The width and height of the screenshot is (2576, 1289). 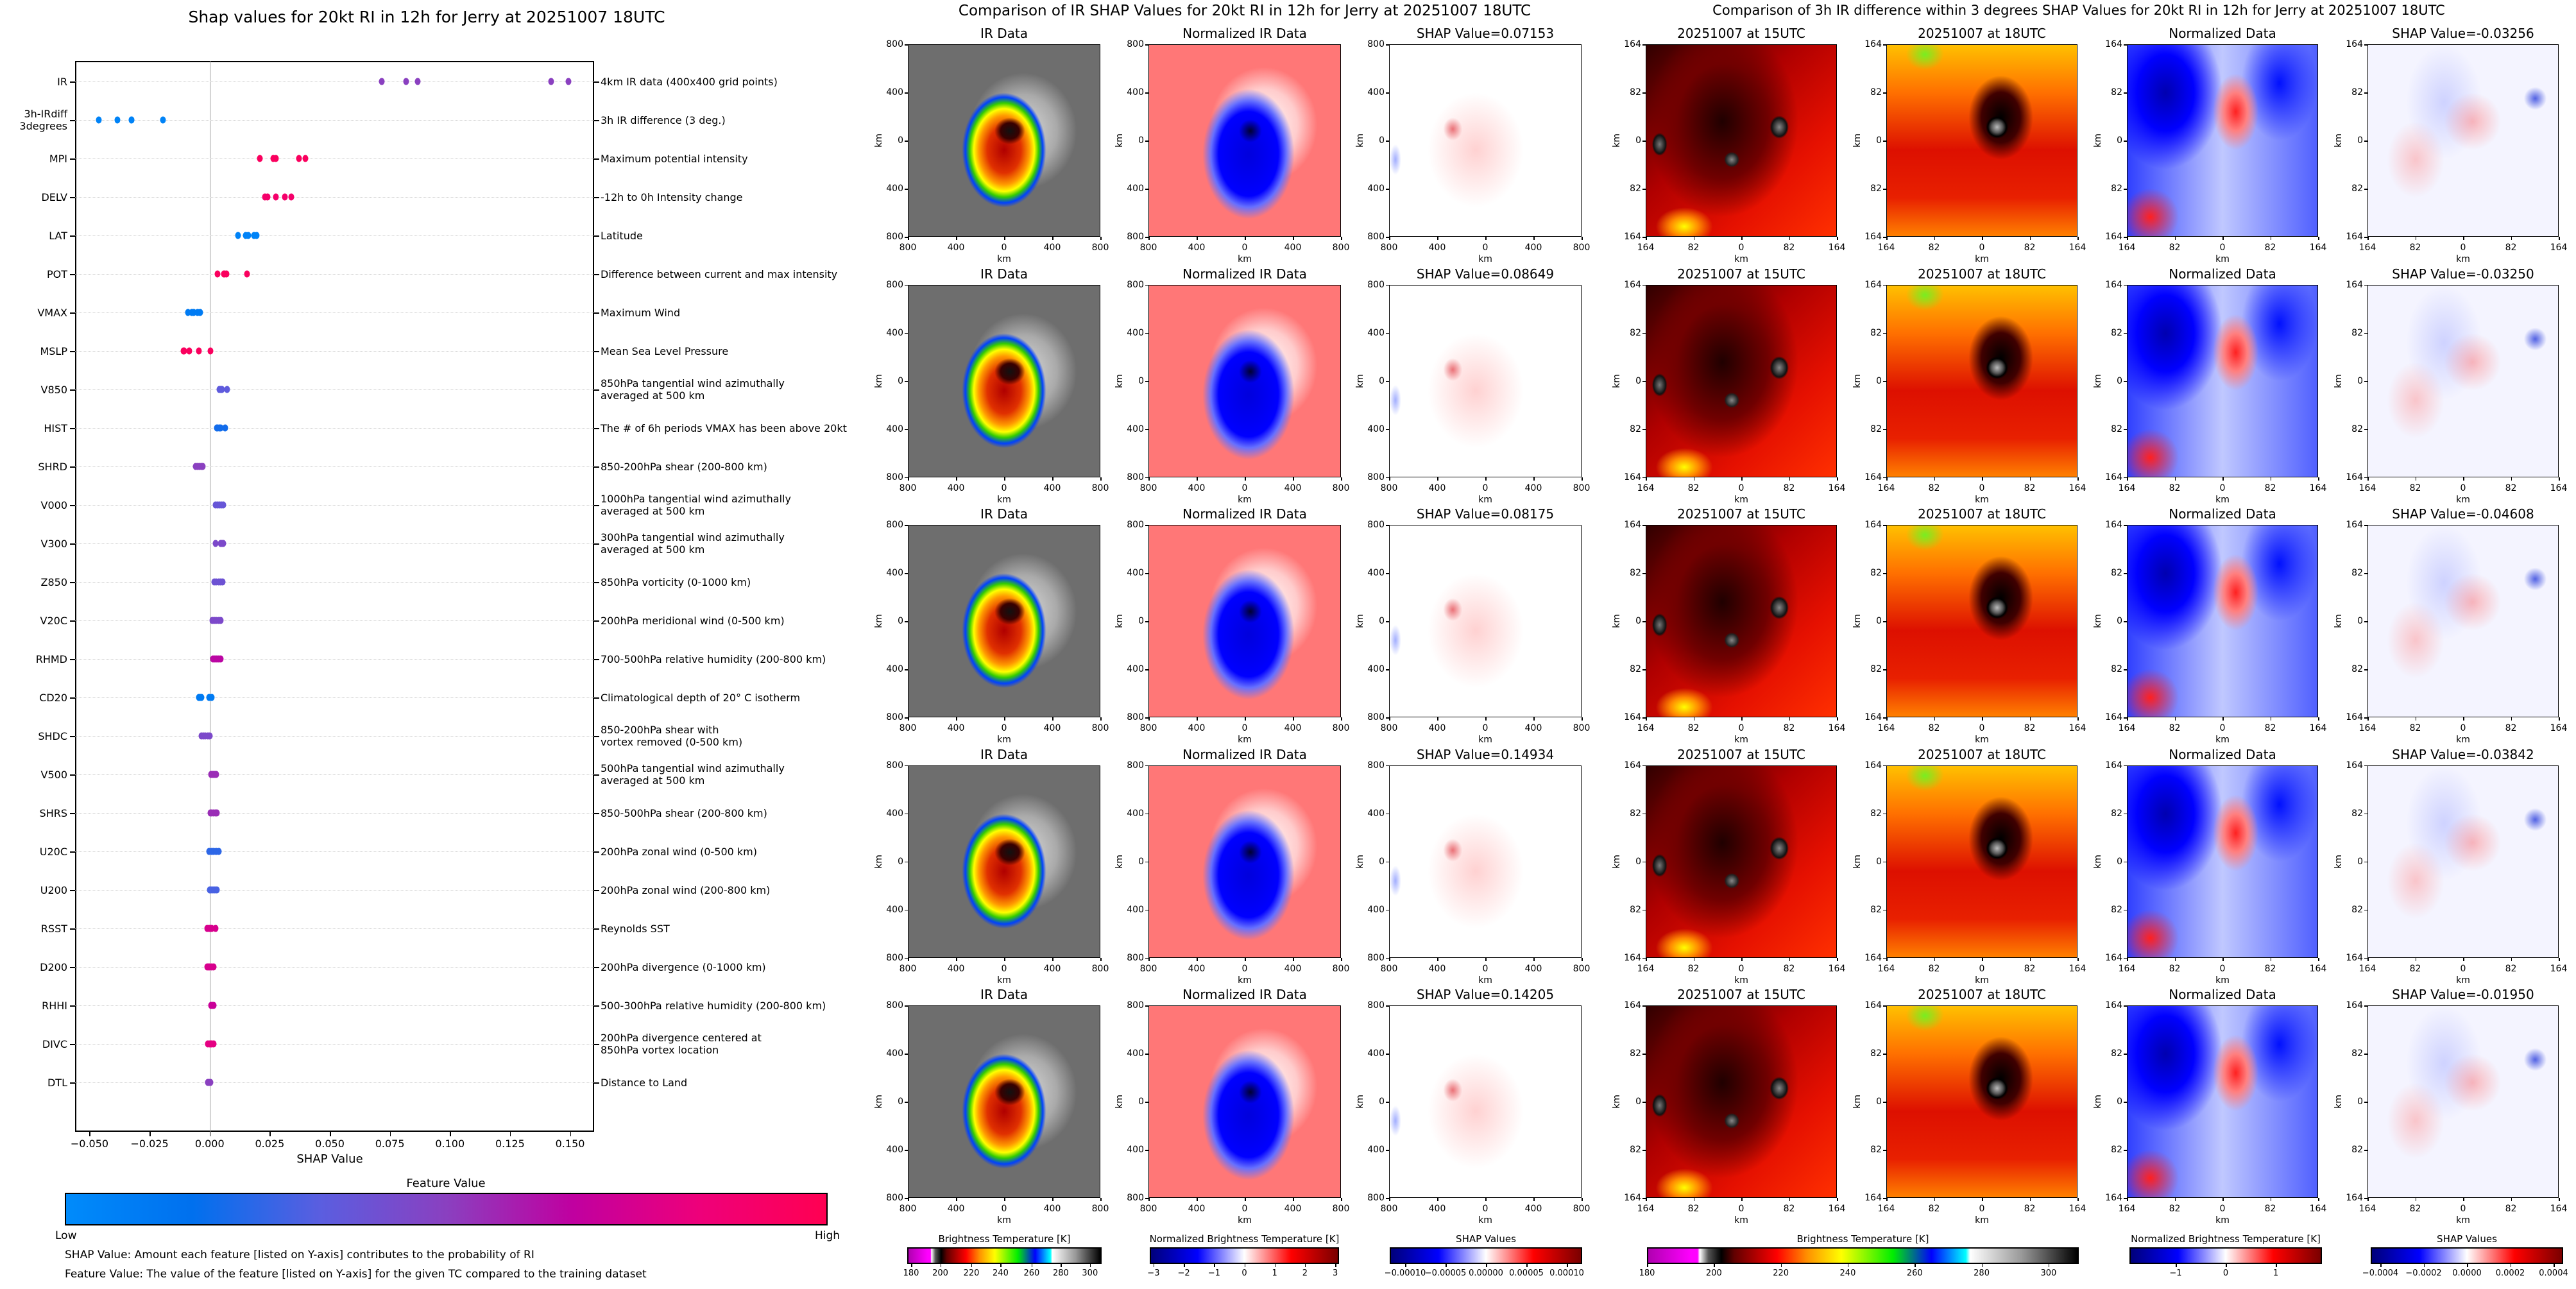 What do you see at coordinates (2463, 1101) in the screenshot?
I see `diff-shap-image` at bounding box center [2463, 1101].